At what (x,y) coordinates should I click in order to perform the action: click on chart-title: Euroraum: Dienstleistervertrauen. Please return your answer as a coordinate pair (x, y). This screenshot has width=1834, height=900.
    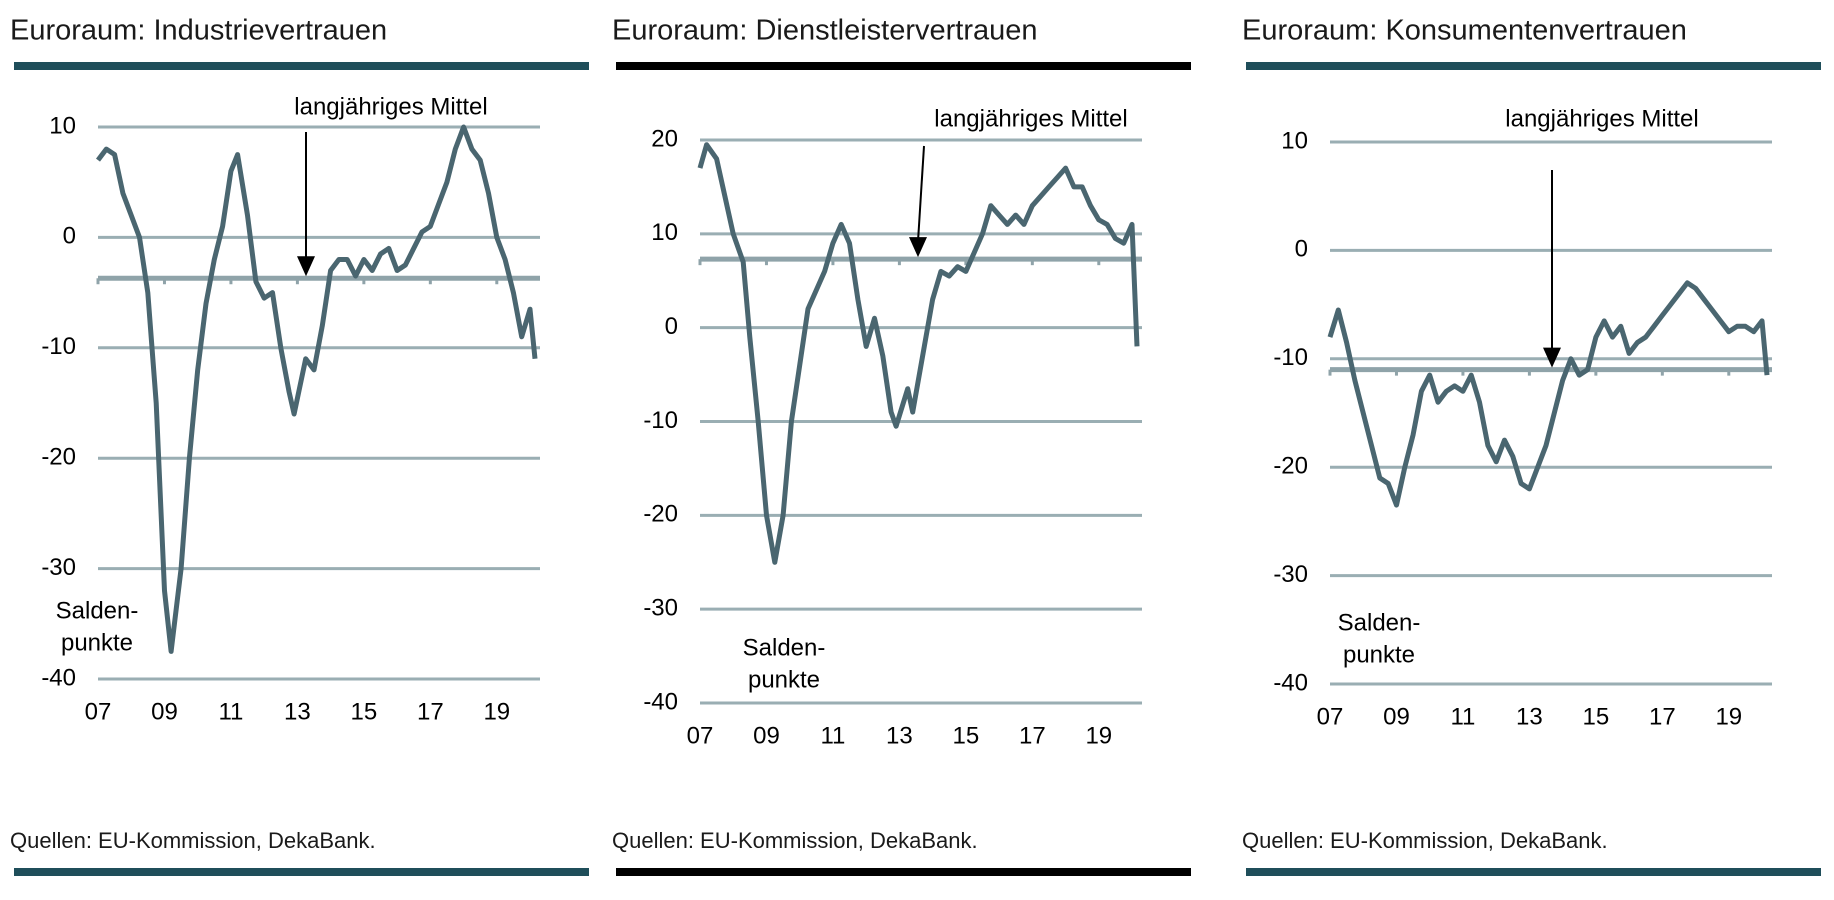
    Looking at the image, I should click on (825, 31).